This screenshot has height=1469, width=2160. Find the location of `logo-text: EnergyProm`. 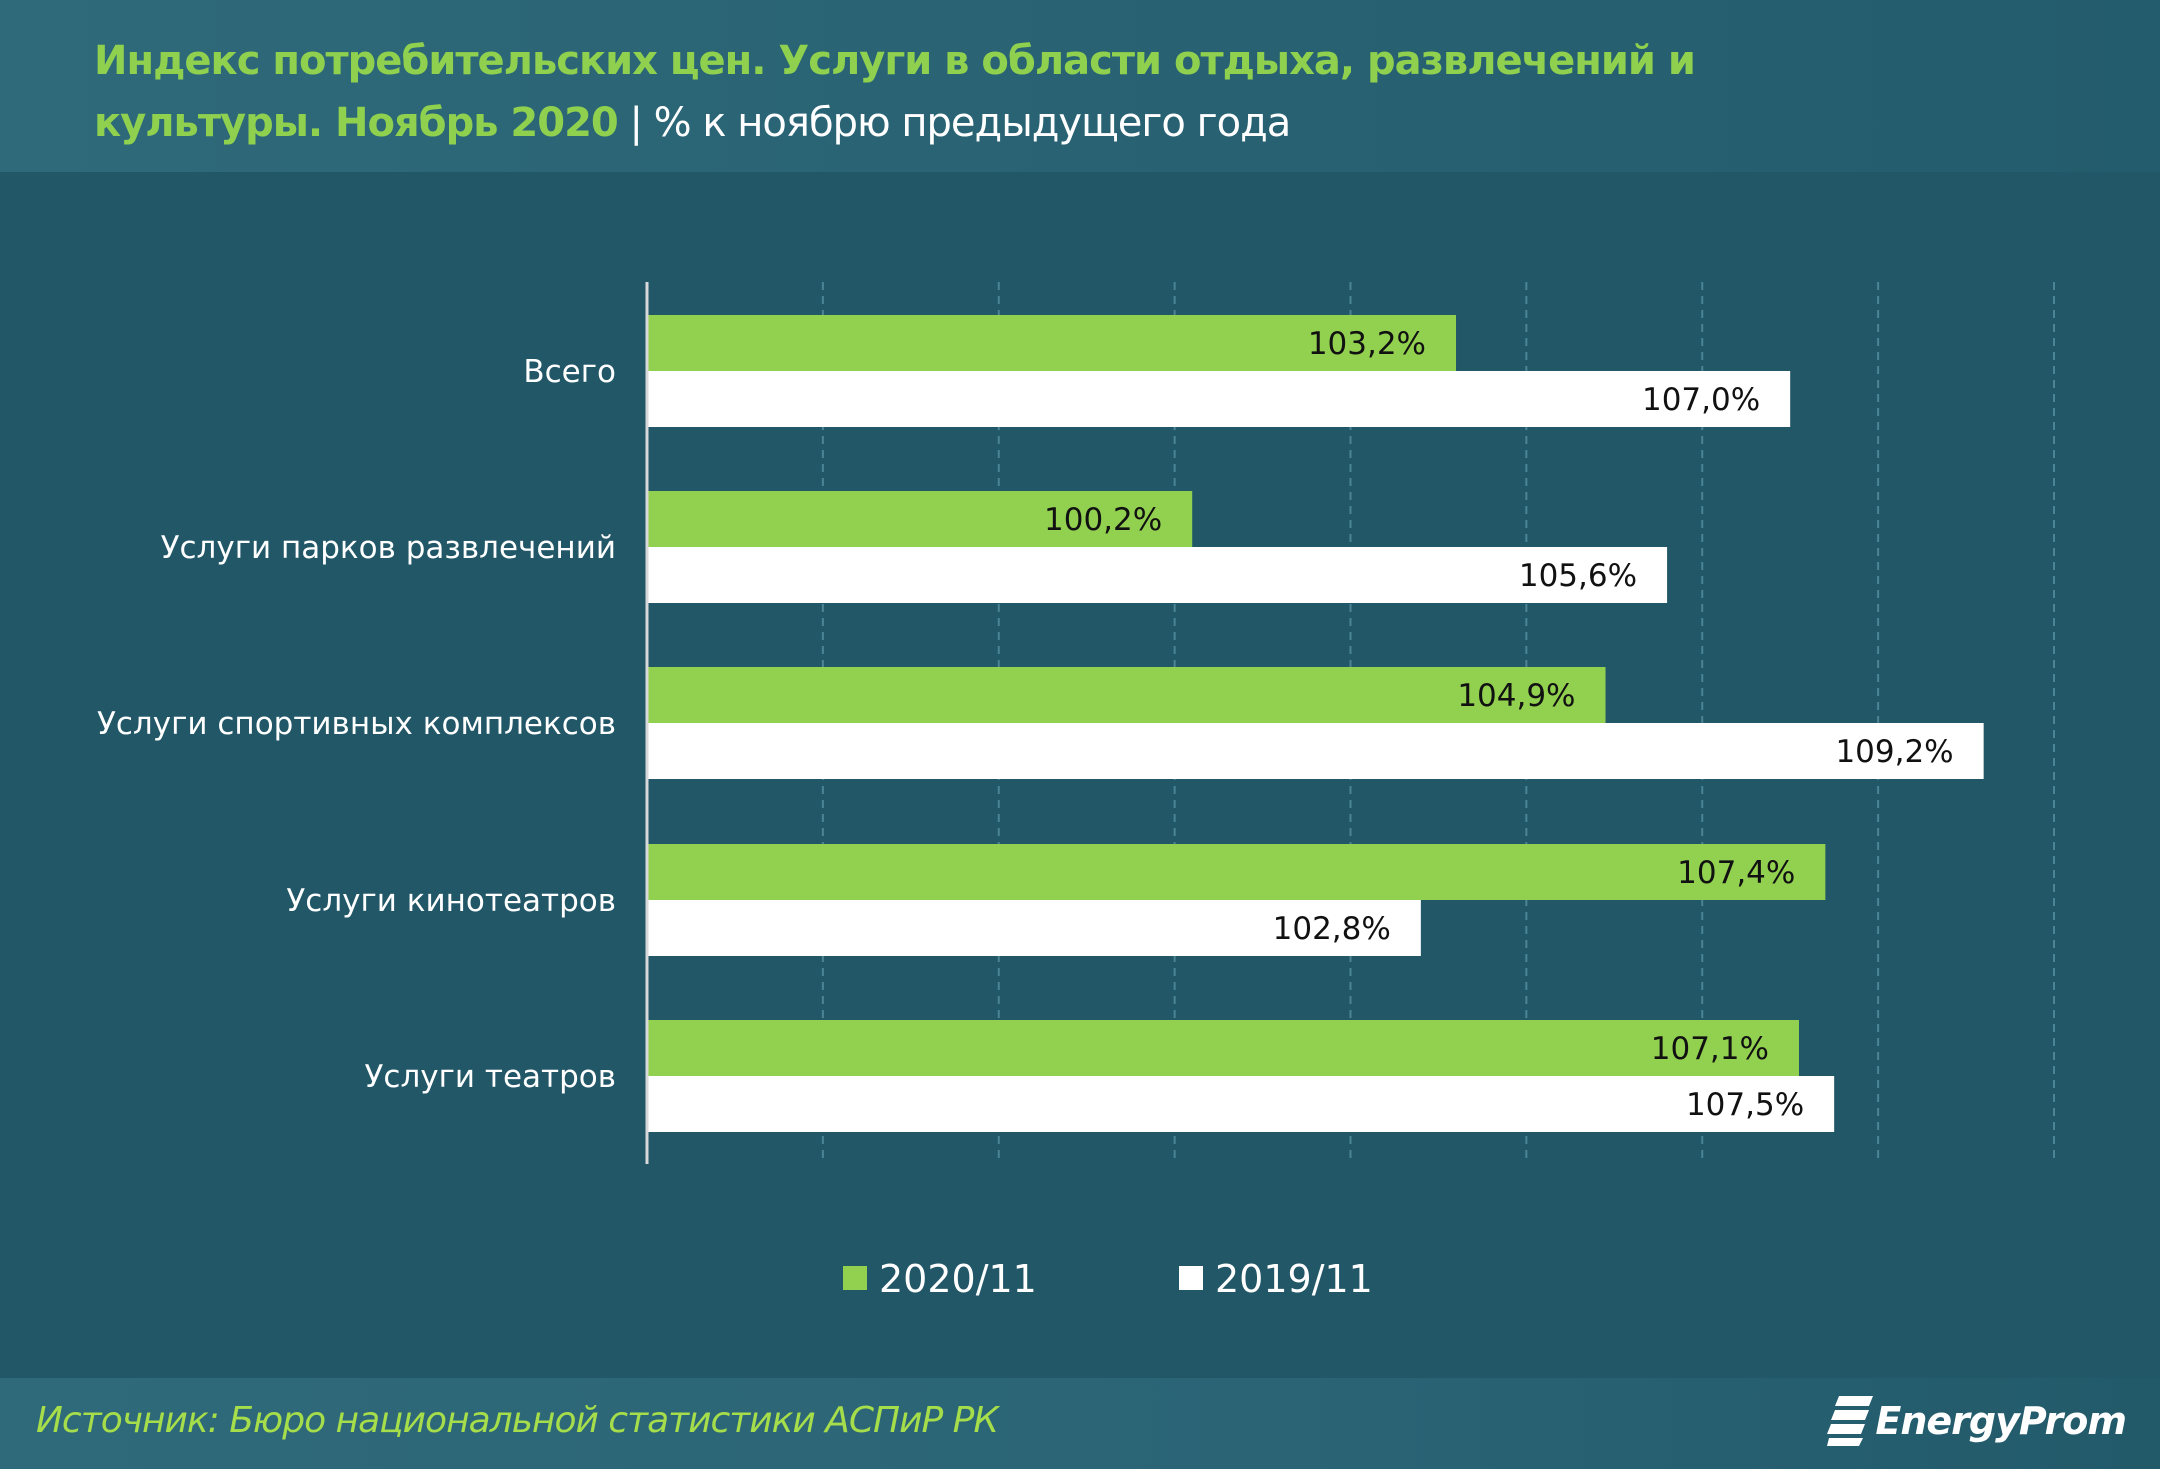

logo-text: EnergyProm is located at coordinates (2001, 1421).